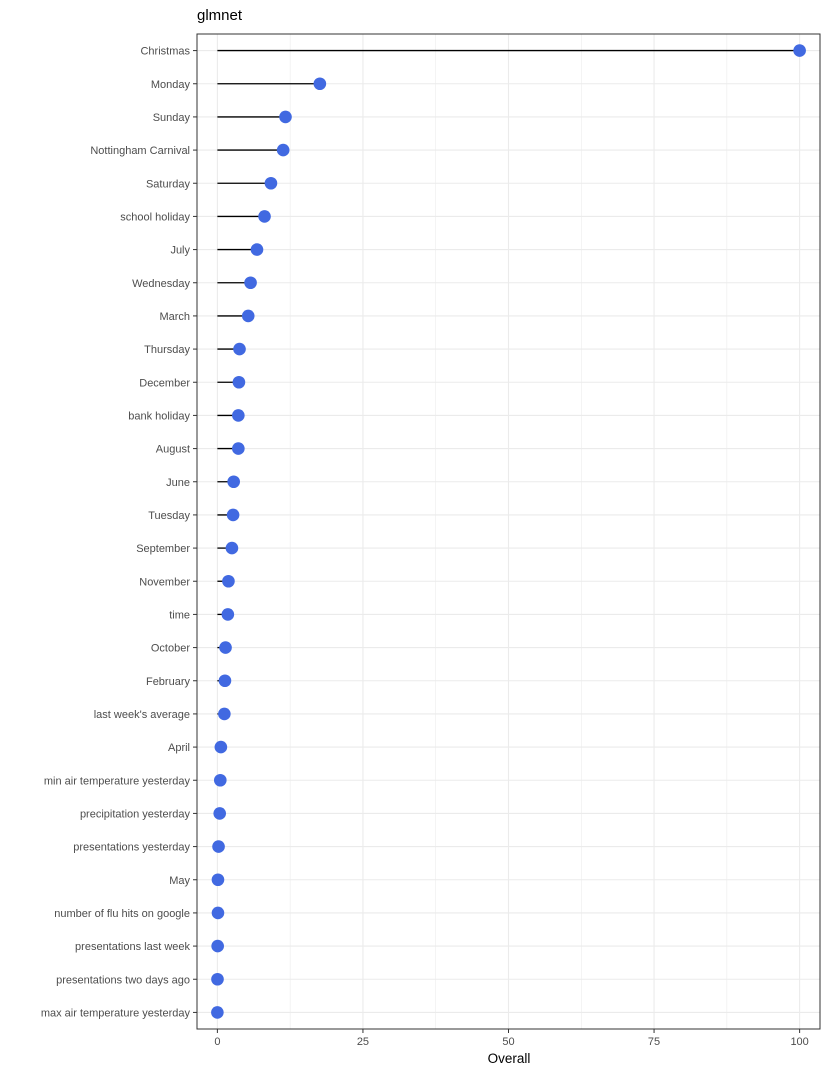  What do you see at coordinates (167, 350) in the screenshot?
I see `y-tick-label: Thursday` at bounding box center [167, 350].